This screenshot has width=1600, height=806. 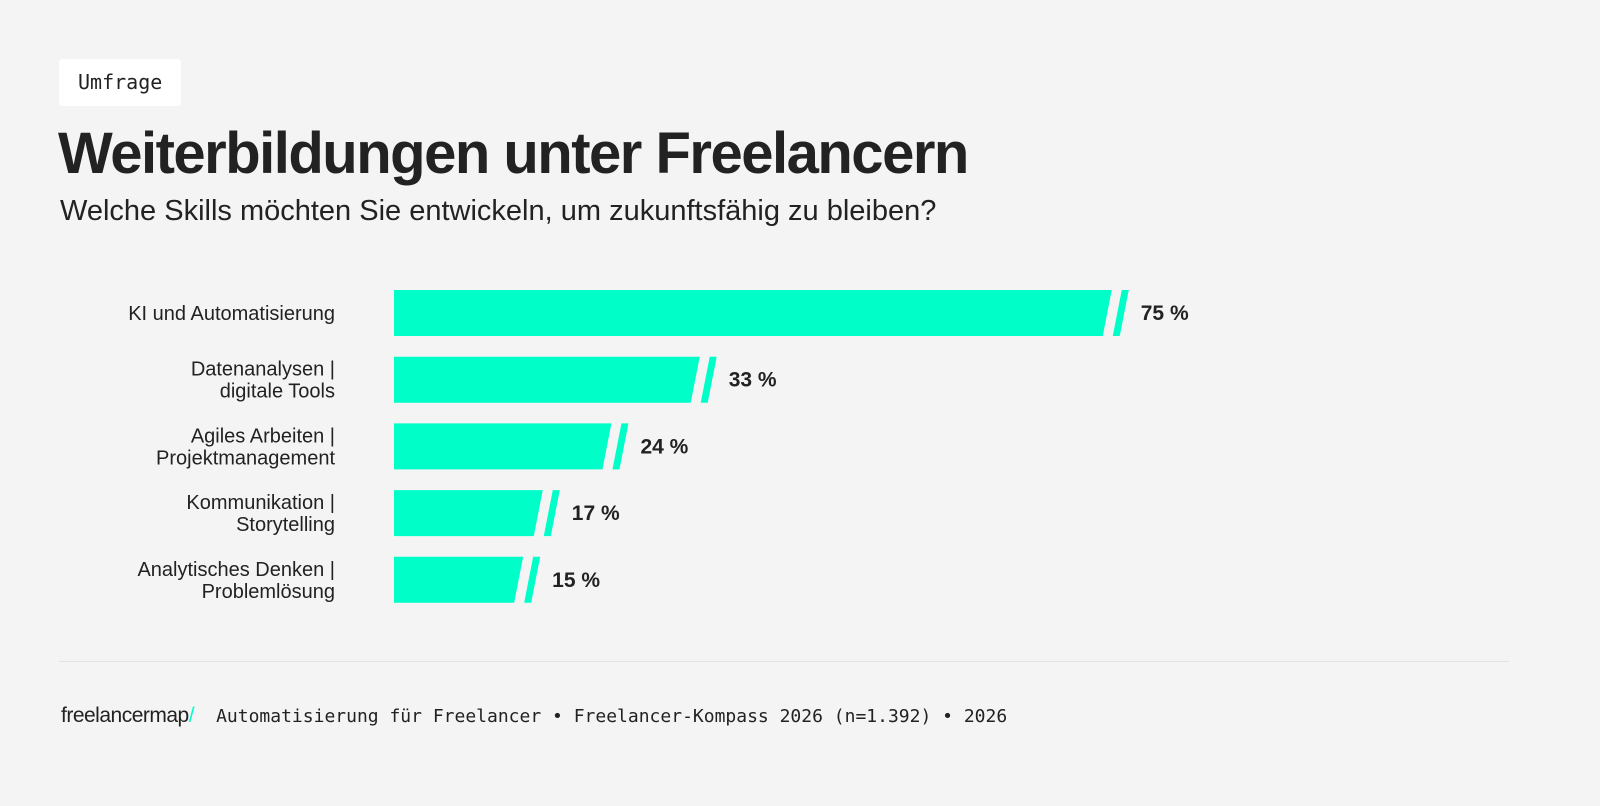 What do you see at coordinates (1165, 313) in the screenshot?
I see `value-label: 75 %` at bounding box center [1165, 313].